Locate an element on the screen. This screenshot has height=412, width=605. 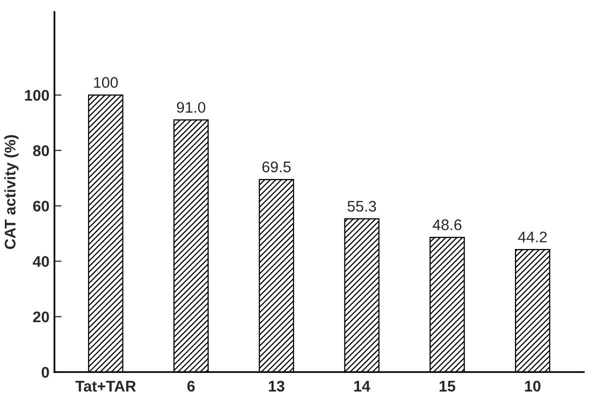
y-tick-label: 100 is located at coordinates (37, 95).